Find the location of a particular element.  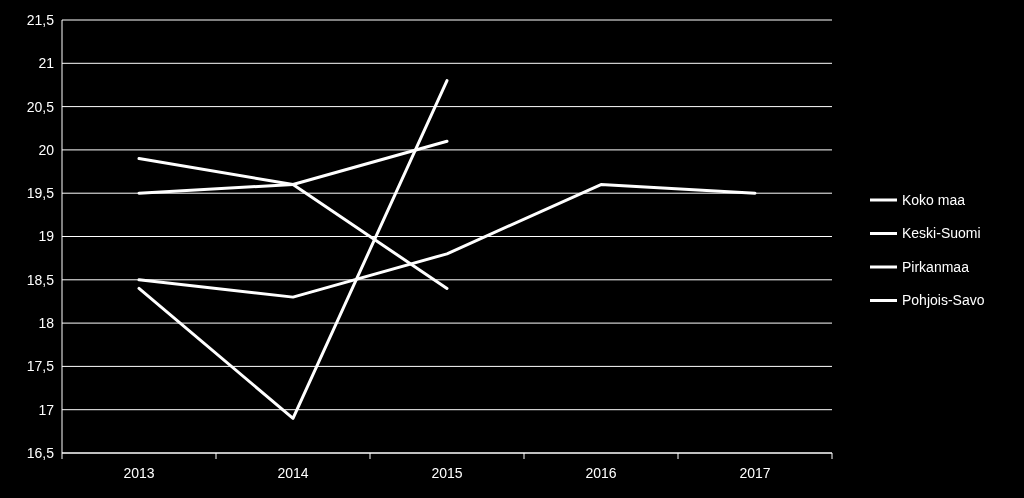

y-tick-label: 18 is located at coordinates (46, 323).